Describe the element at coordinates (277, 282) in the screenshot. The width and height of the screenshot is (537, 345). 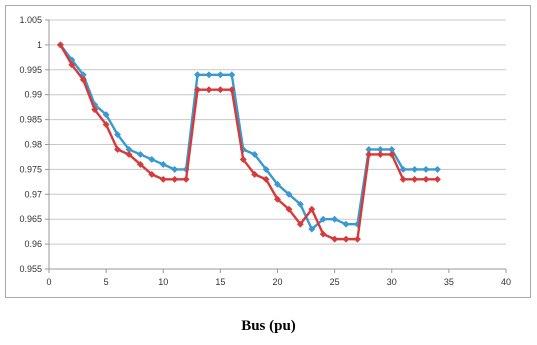
I see `x-tick-label: 20` at that location.